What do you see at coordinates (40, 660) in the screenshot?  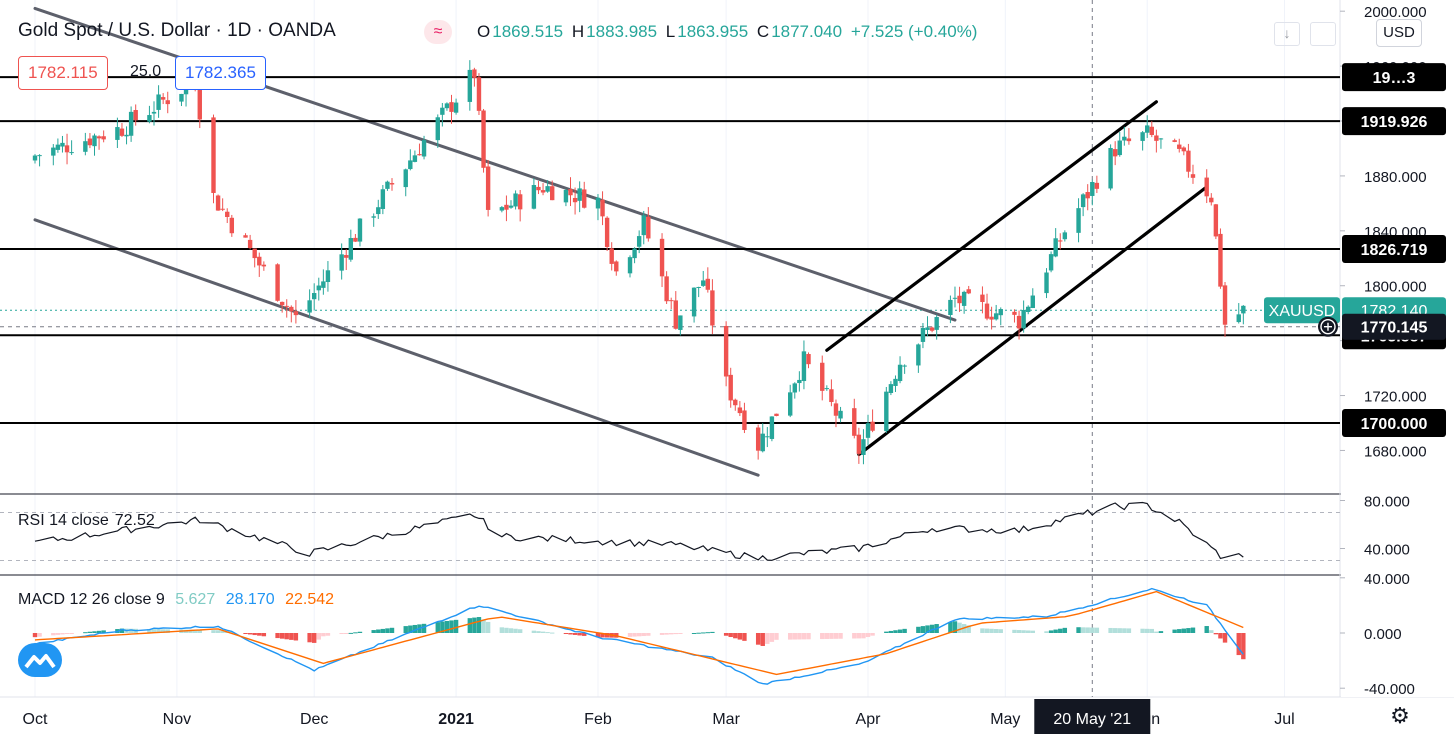 I see `logo-icon` at bounding box center [40, 660].